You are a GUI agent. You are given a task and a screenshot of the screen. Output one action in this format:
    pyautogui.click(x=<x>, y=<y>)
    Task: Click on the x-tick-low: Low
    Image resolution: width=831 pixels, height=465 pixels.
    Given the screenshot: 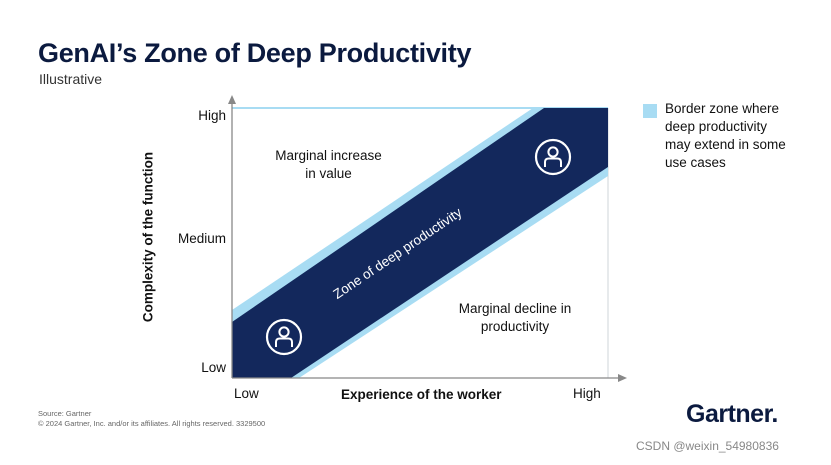 What is the action you would take?
    pyautogui.click(x=246, y=393)
    